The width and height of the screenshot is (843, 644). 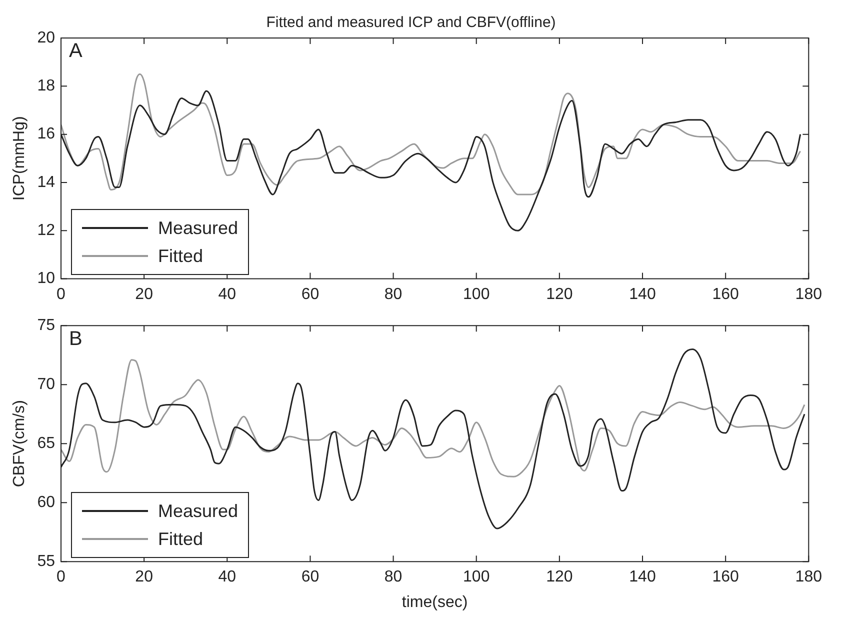 I want to click on y-tick-label: 18, so click(x=46, y=86).